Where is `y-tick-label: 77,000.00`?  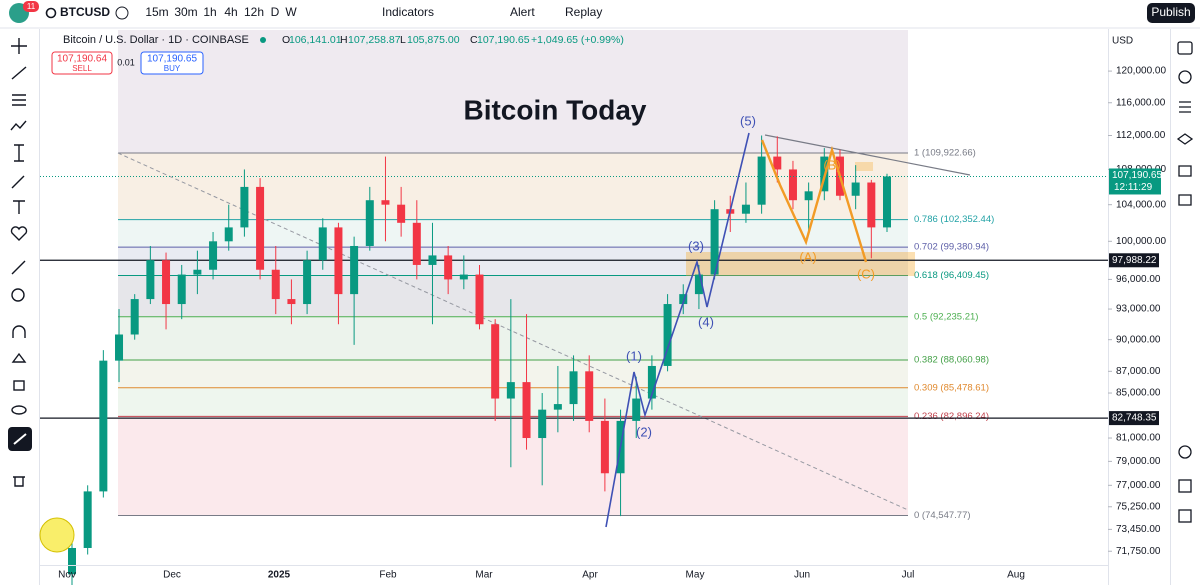
y-tick-label: 77,000.00 is located at coordinates (1138, 485).